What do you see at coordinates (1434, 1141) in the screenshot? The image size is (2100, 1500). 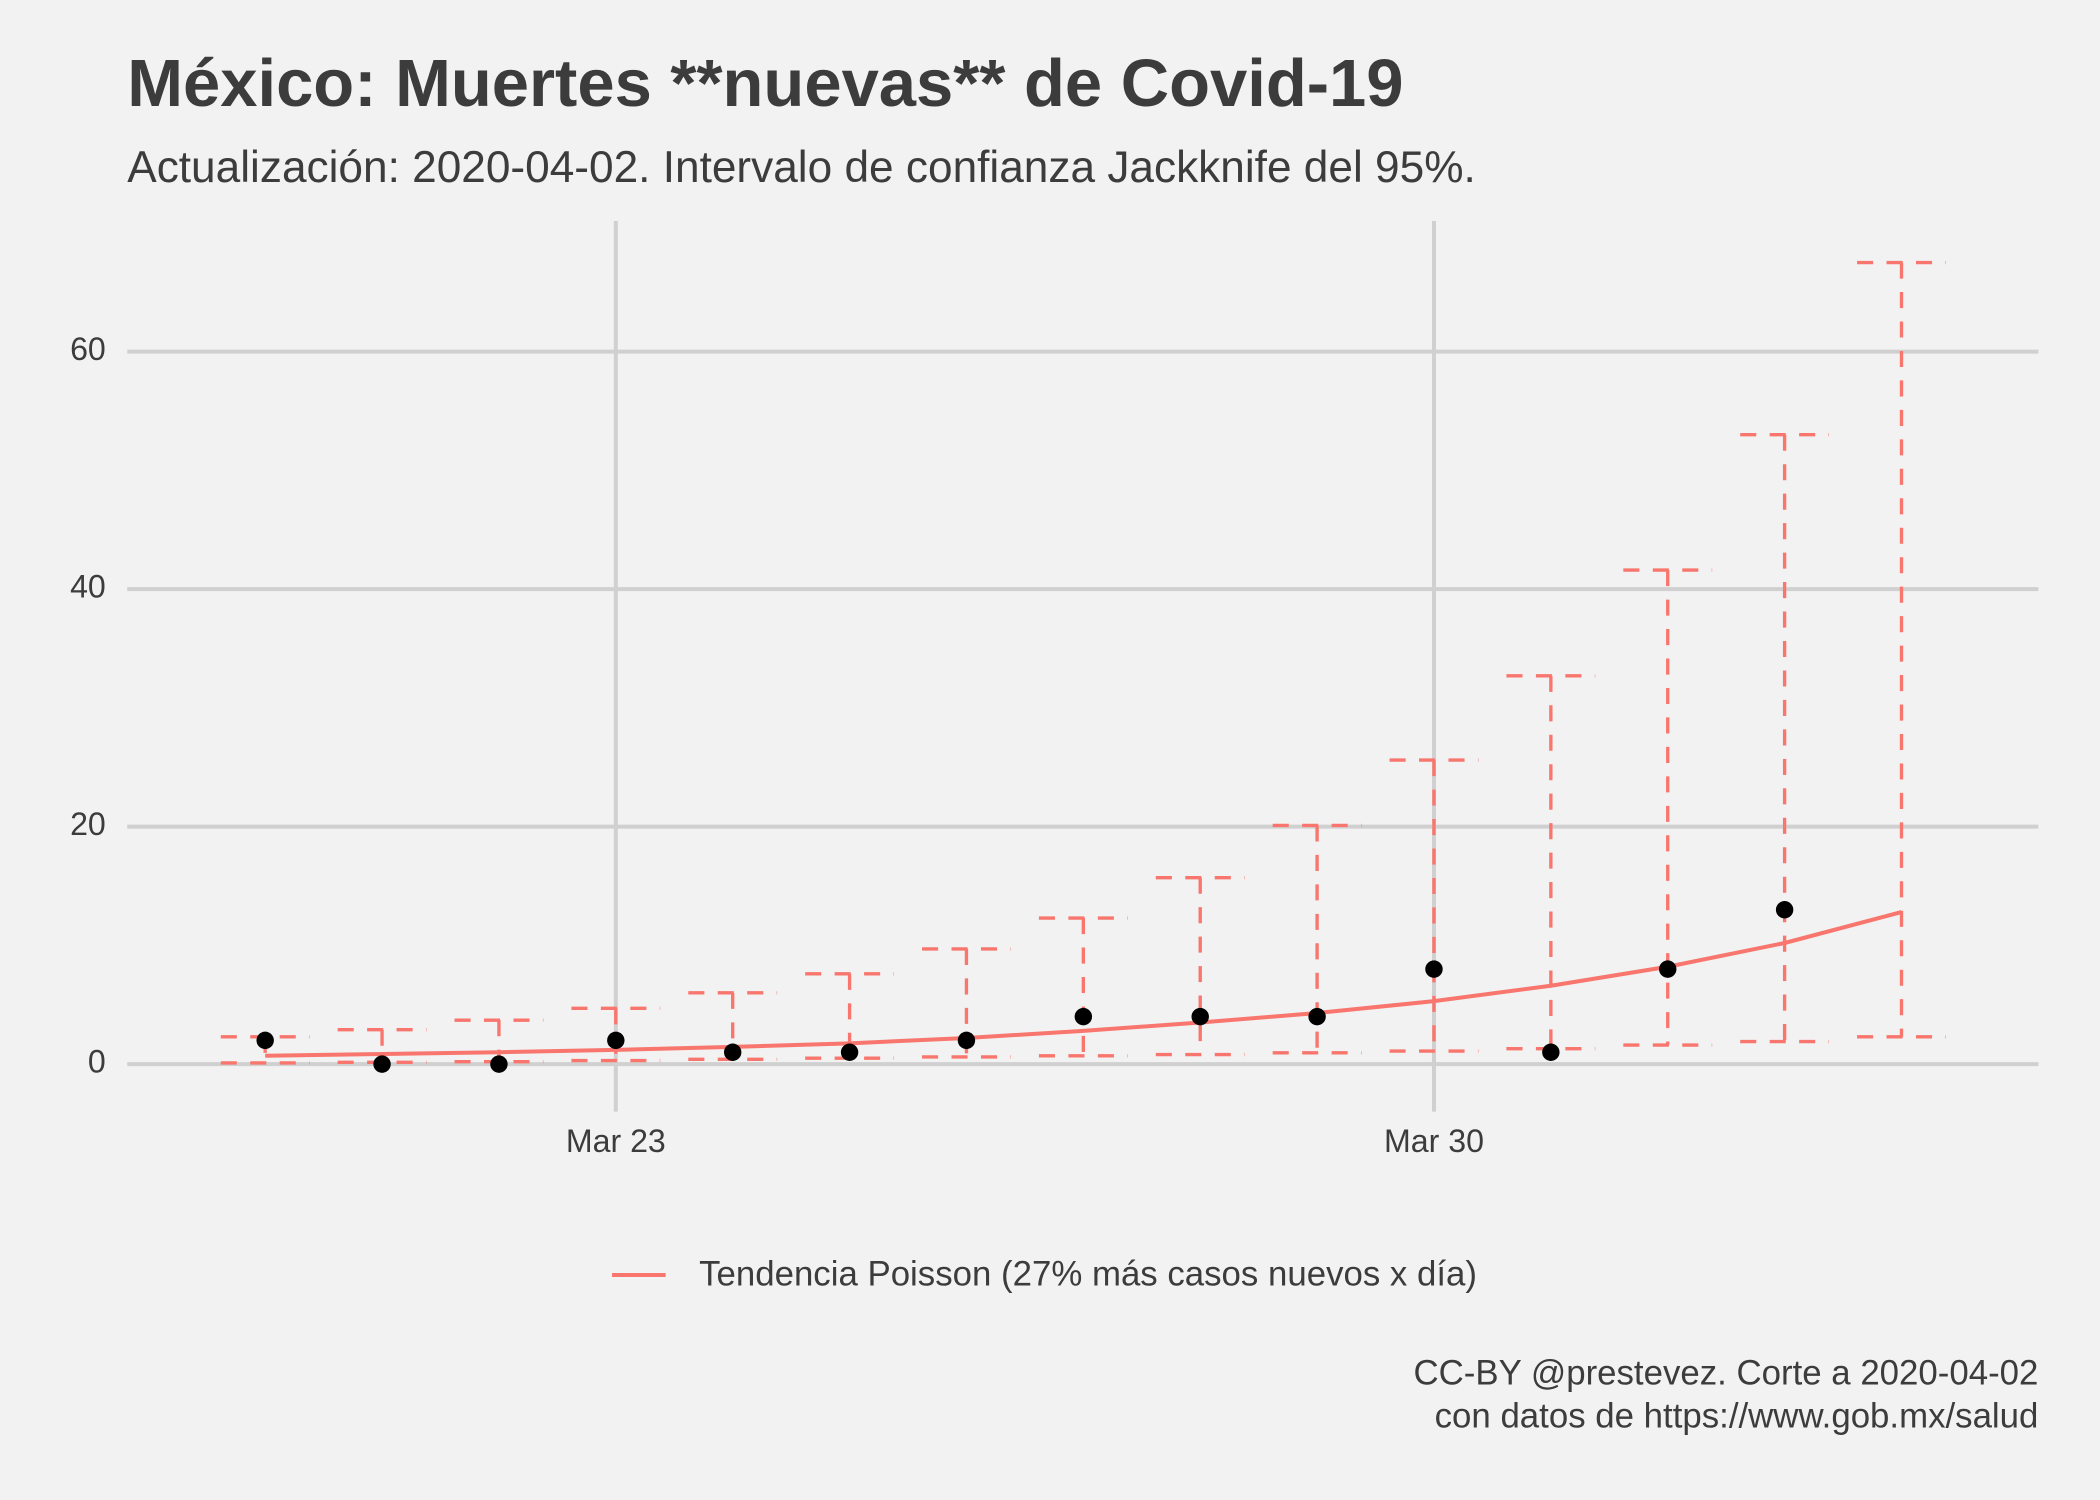 I see `x-tick-label: Mar 30` at bounding box center [1434, 1141].